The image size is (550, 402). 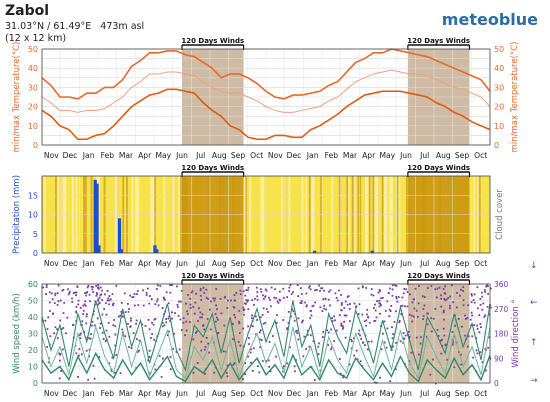 What do you see at coordinates (499, 68) in the screenshot?
I see `y-right-tick-label: 40` at bounding box center [499, 68].